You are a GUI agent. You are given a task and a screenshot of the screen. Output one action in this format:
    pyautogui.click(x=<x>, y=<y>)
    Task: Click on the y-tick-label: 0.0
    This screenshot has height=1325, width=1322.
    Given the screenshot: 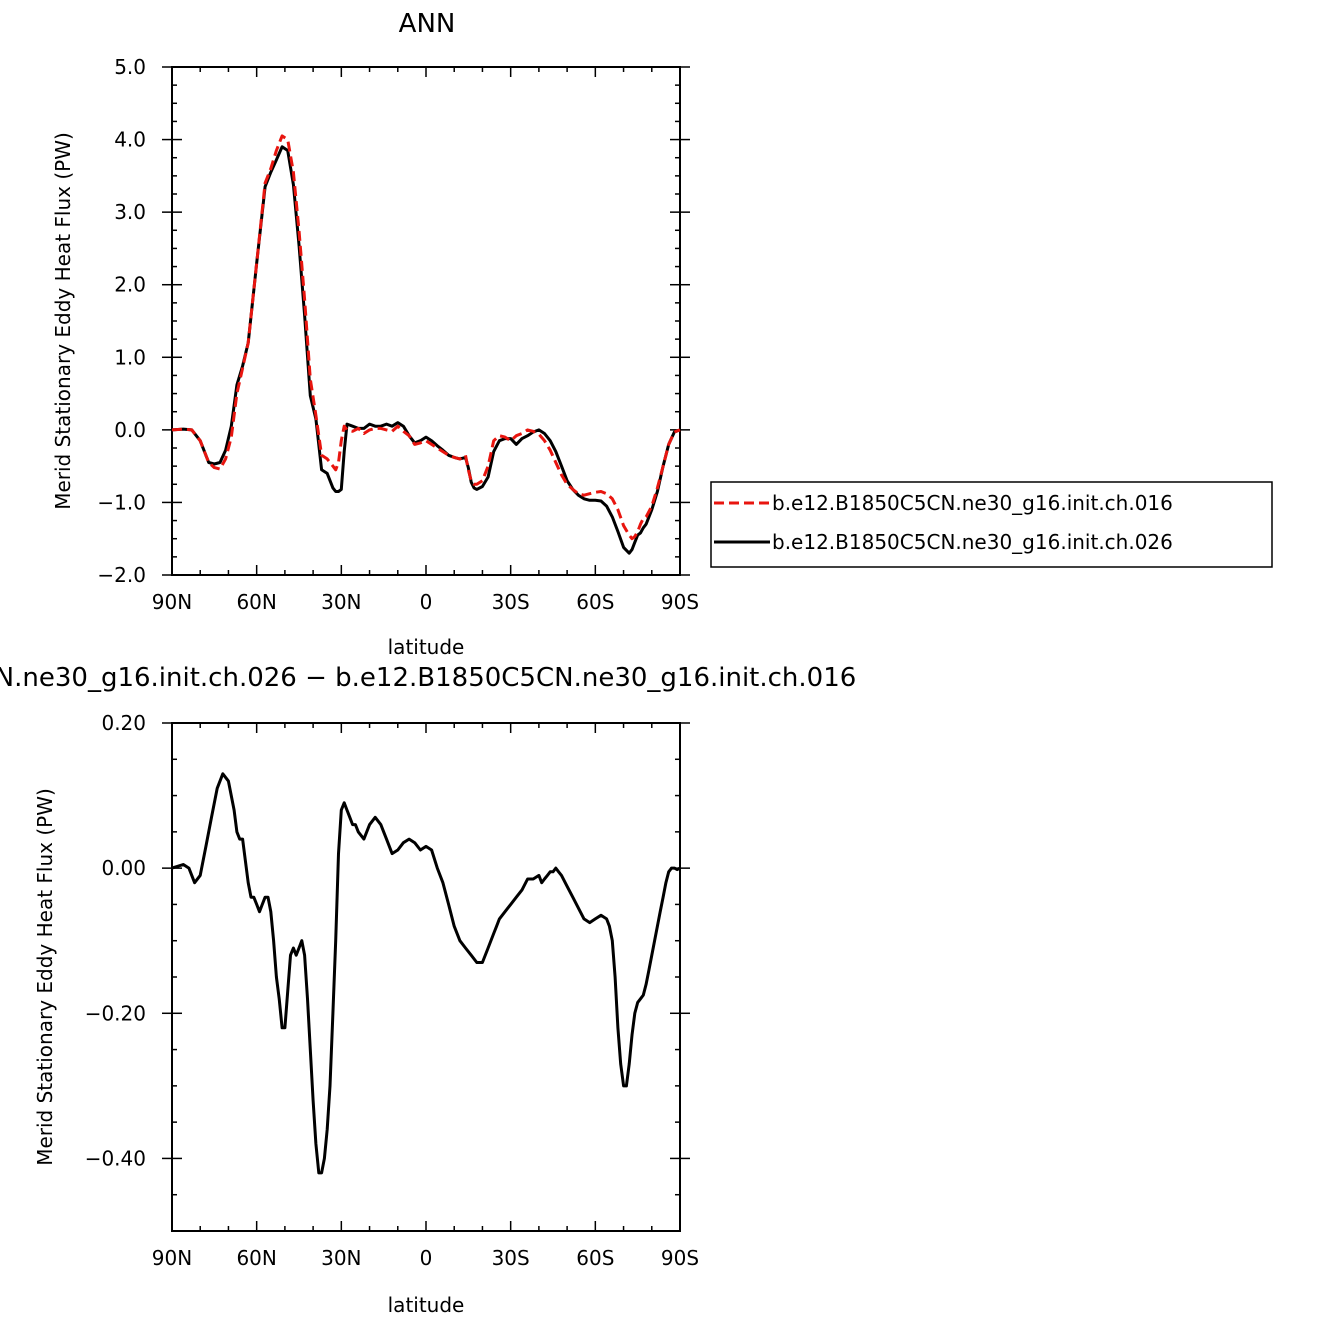 What is the action you would take?
    pyautogui.click(x=130, y=430)
    